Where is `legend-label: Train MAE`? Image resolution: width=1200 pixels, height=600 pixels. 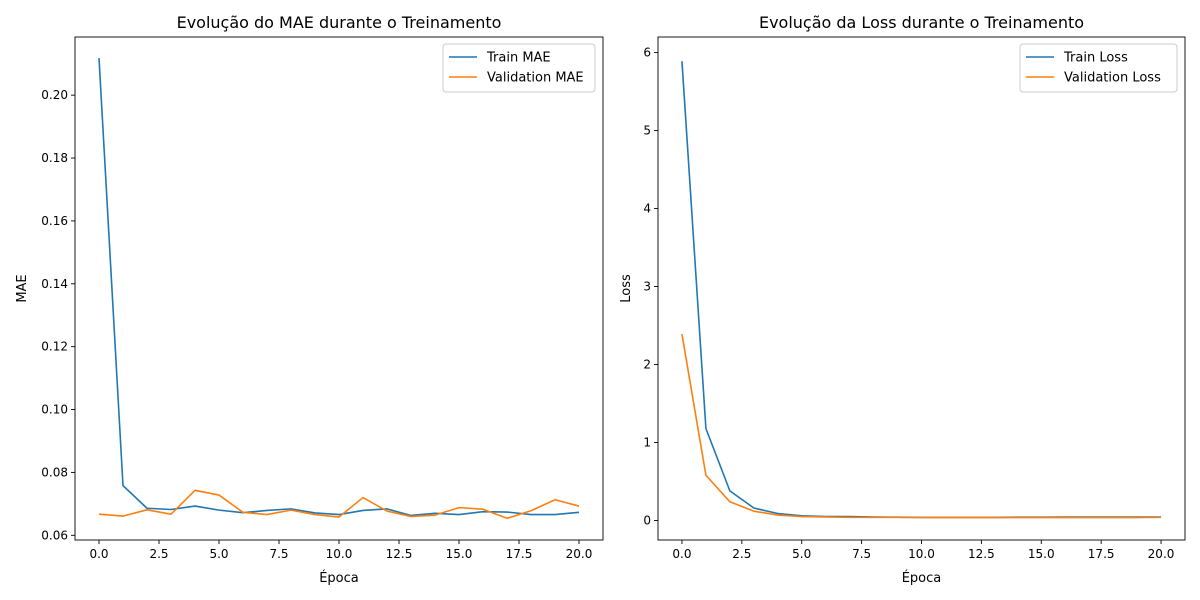 legend-label: Train MAE is located at coordinates (518, 58).